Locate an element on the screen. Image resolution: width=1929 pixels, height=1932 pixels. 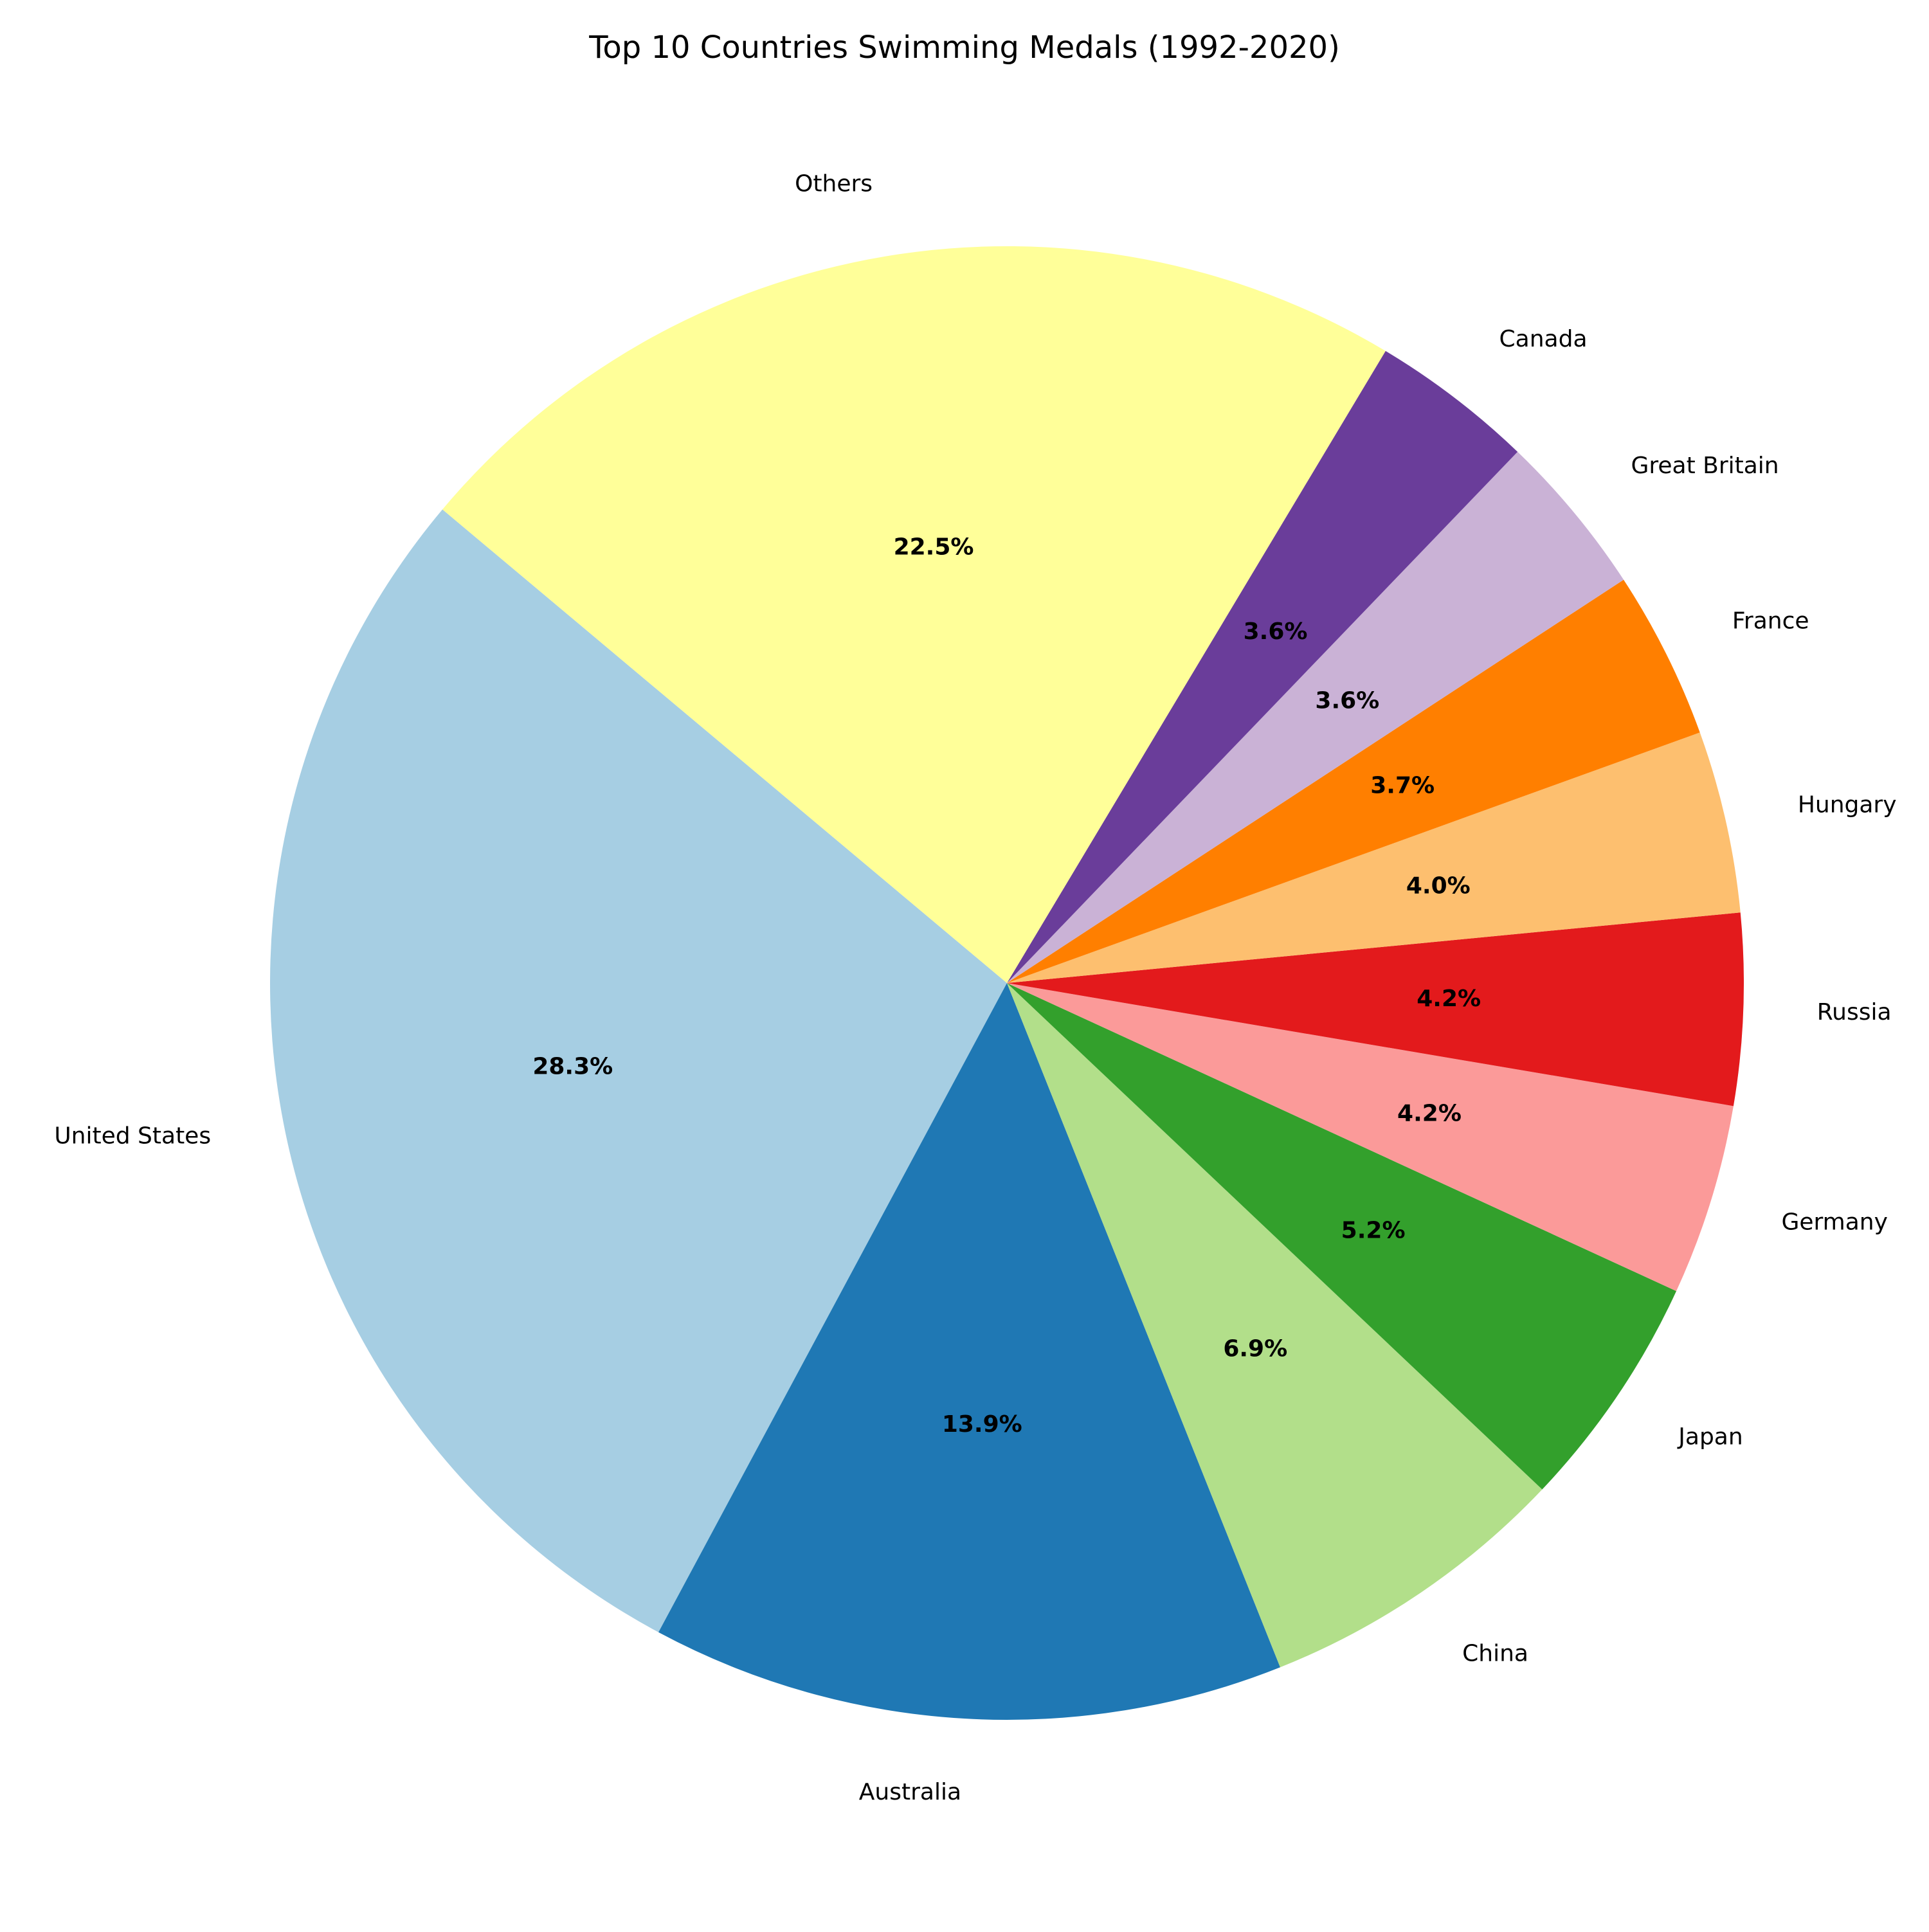
slice-percent-japan: 5.2% is located at coordinates (1373, 1231).